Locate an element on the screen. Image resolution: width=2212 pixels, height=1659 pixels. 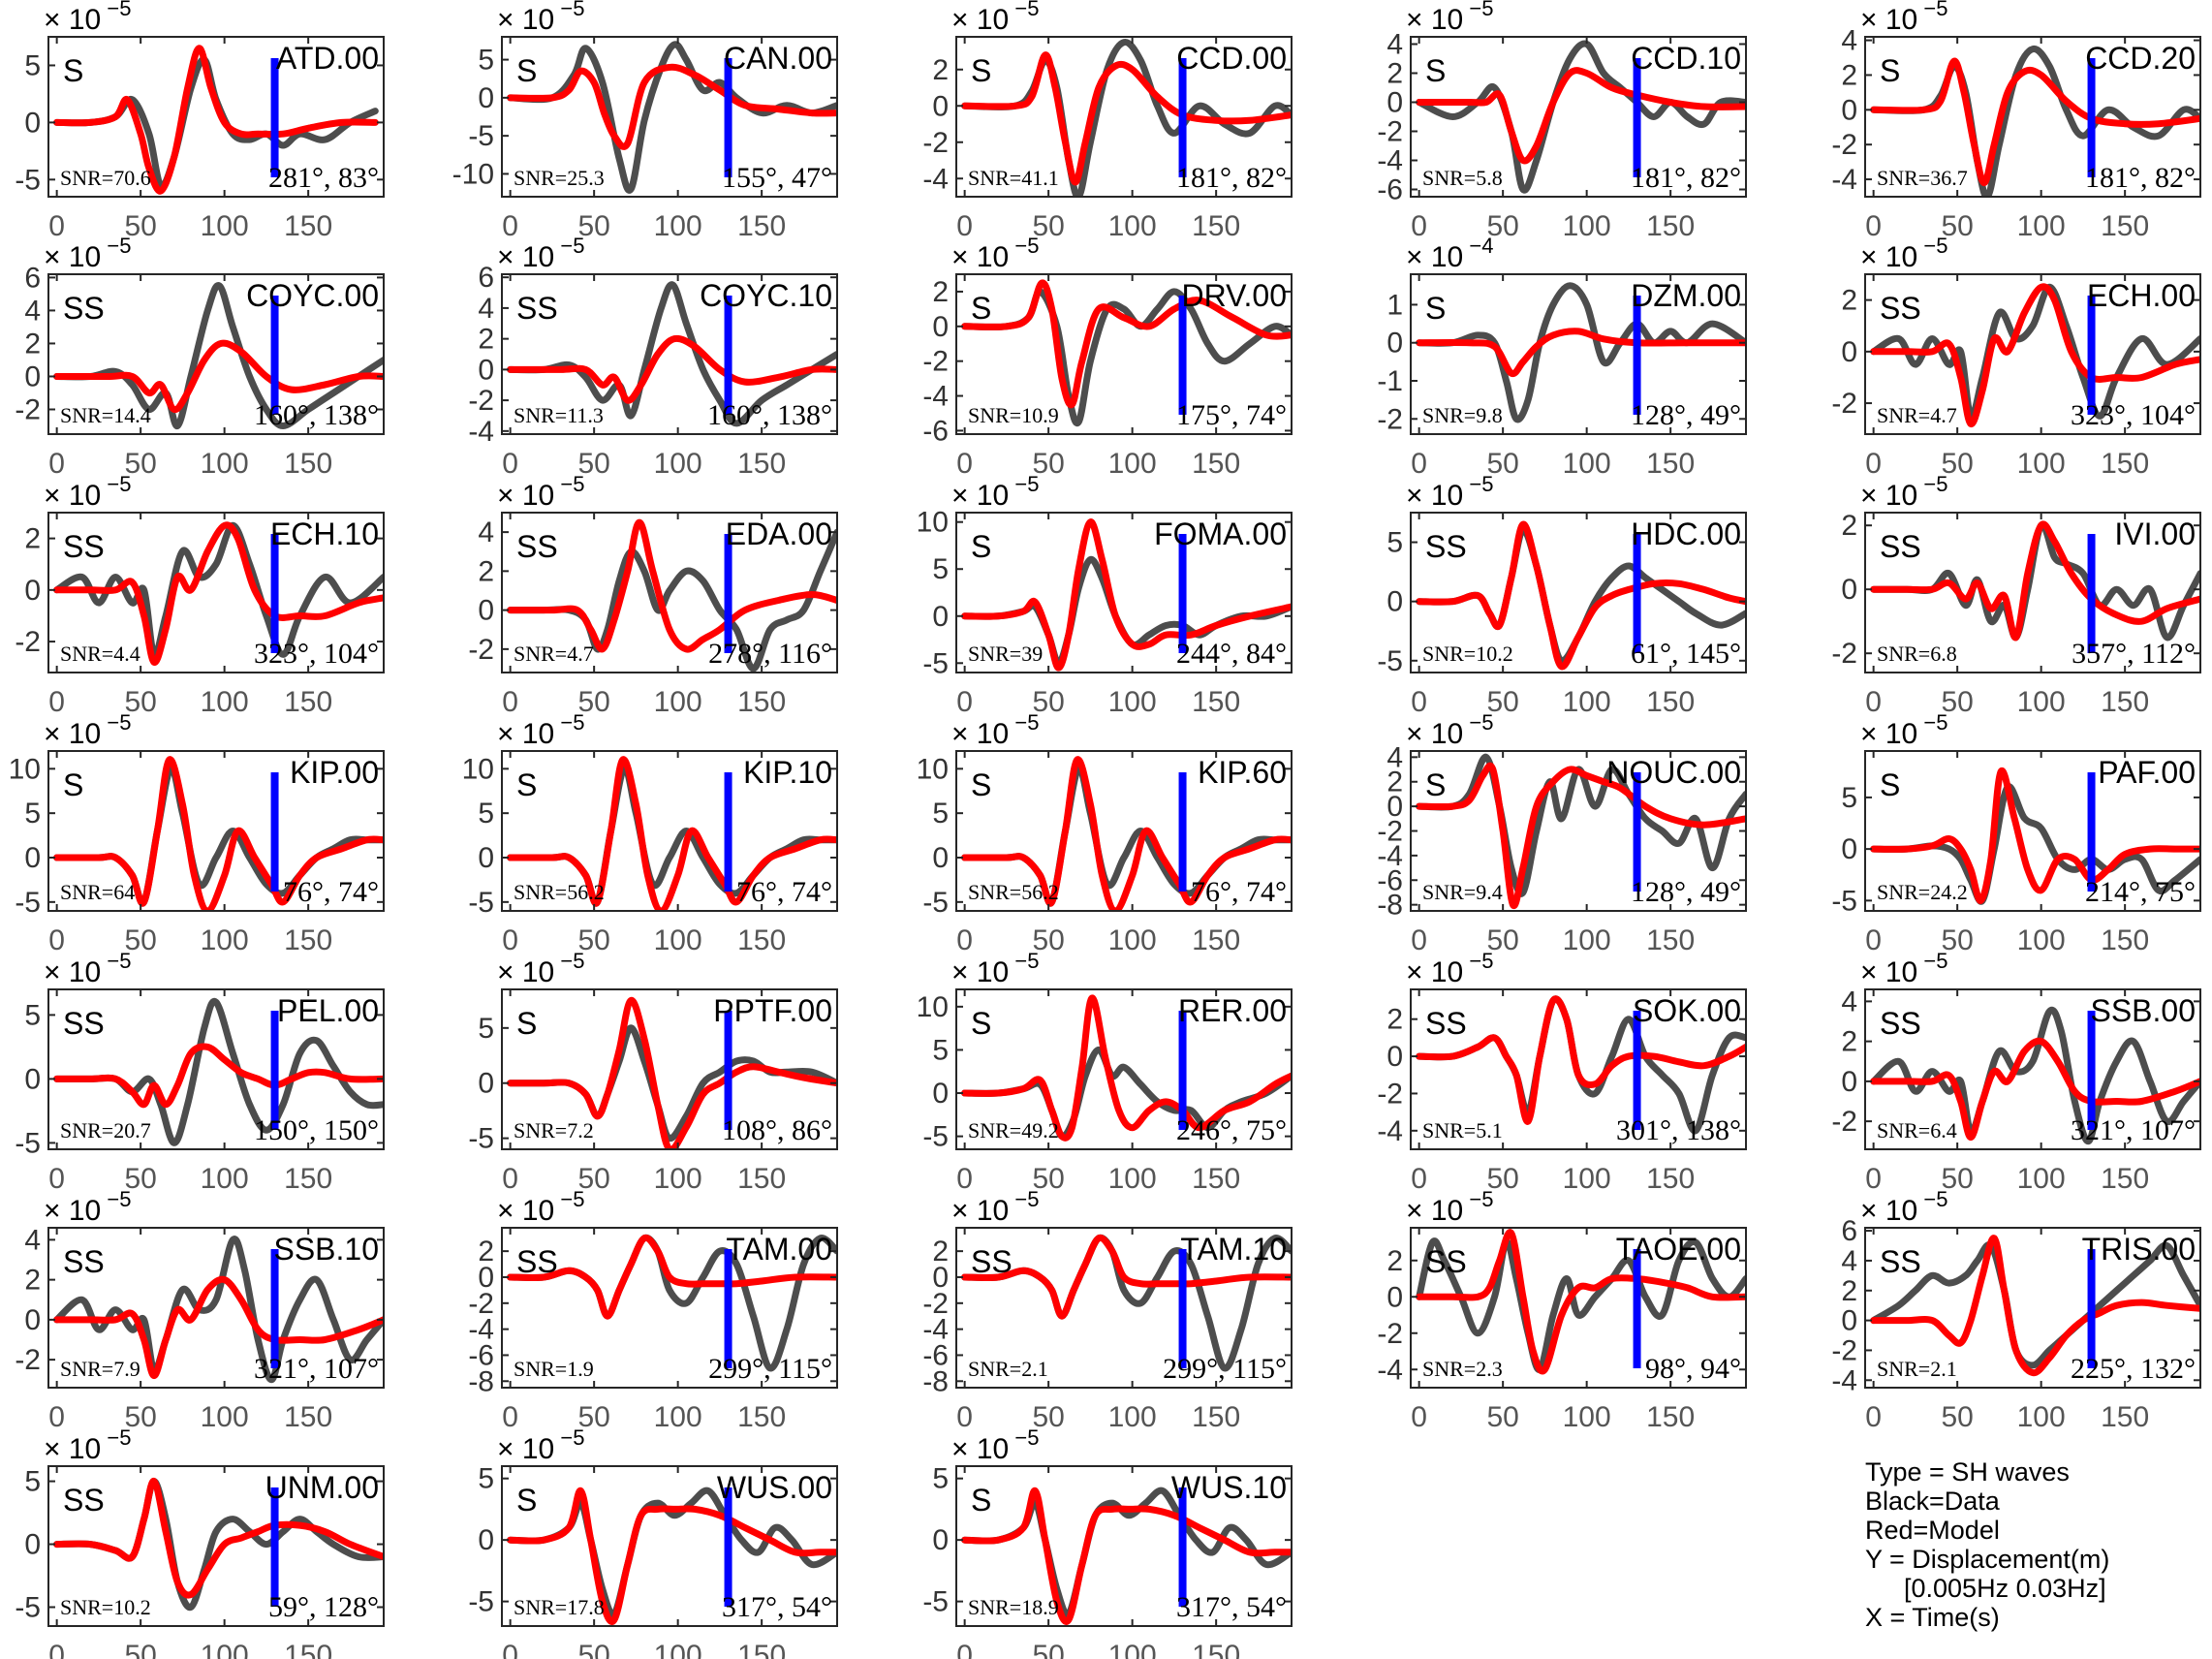
snr-label: SNR=49.2 is located at coordinates (1013, 1130).